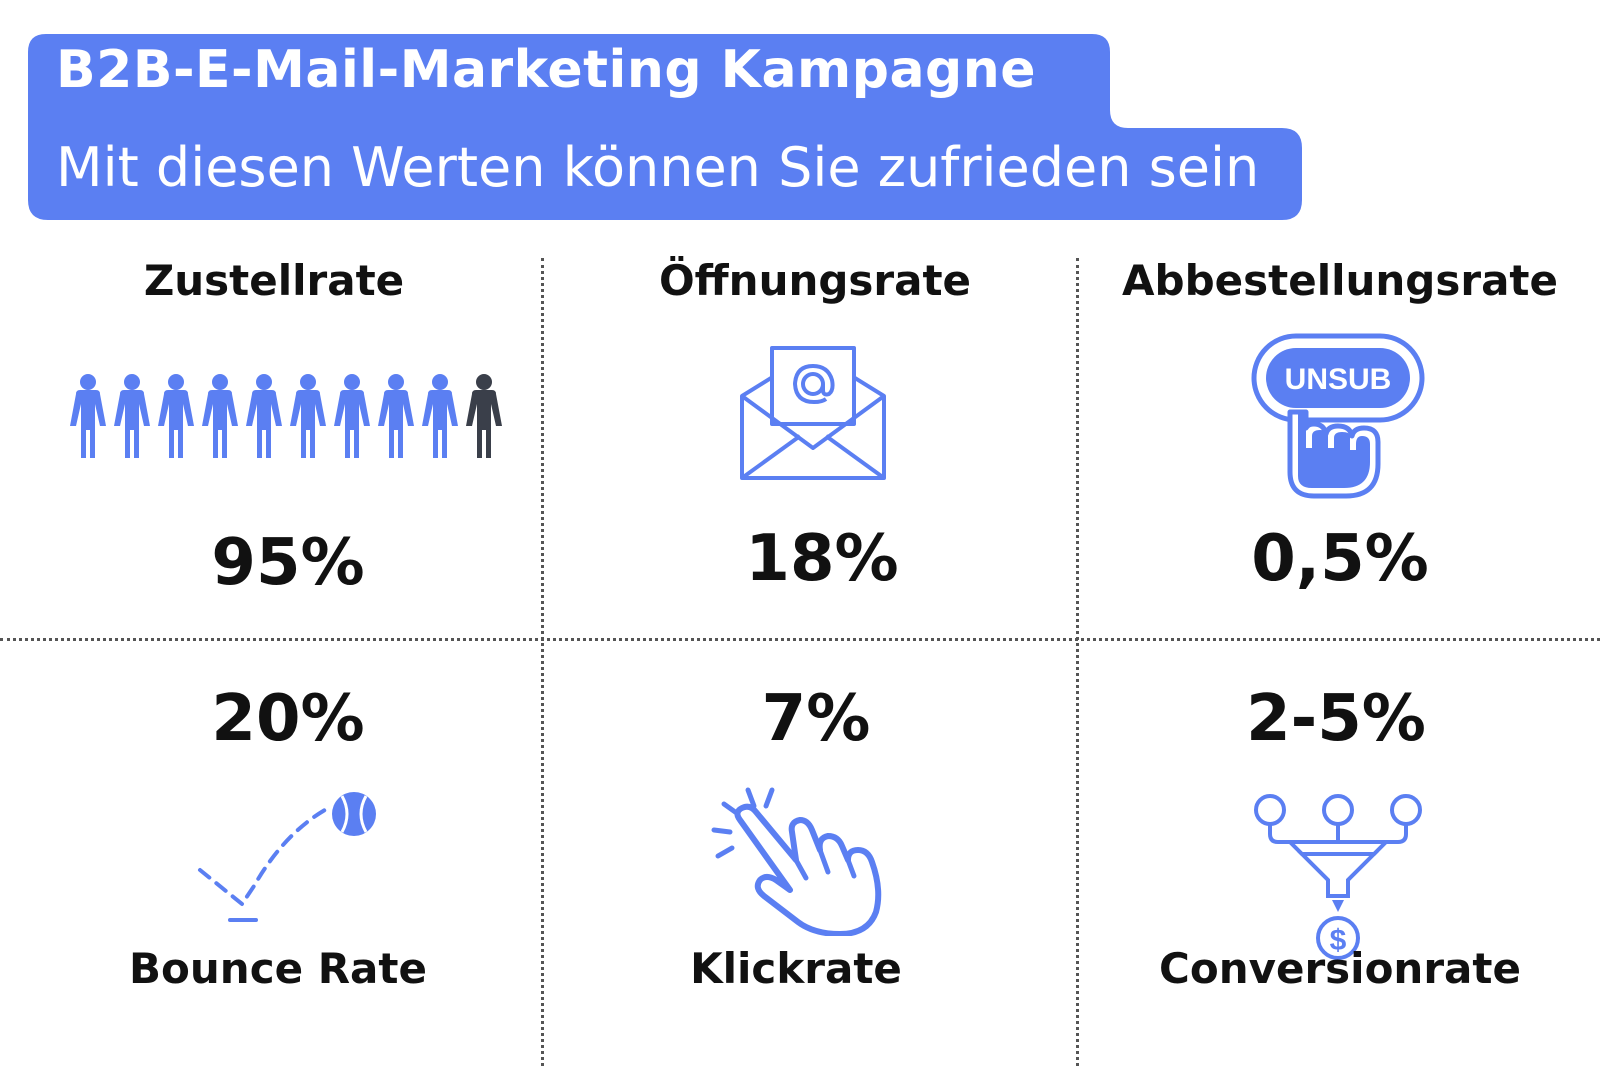  I want to click on metric-label-klickrate: Klickrate, so click(796, 968).